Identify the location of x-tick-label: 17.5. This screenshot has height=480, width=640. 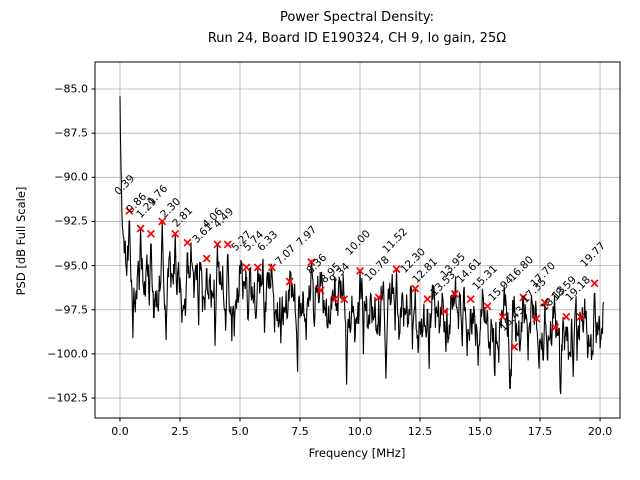
(540, 431).